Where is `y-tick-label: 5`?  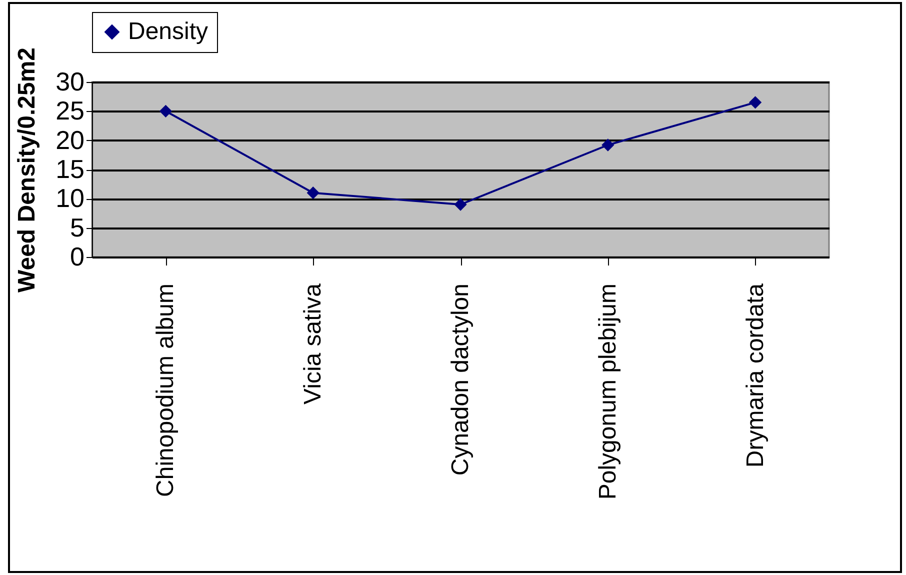
y-tick-label: 5 is located at coordinates (77, 227).